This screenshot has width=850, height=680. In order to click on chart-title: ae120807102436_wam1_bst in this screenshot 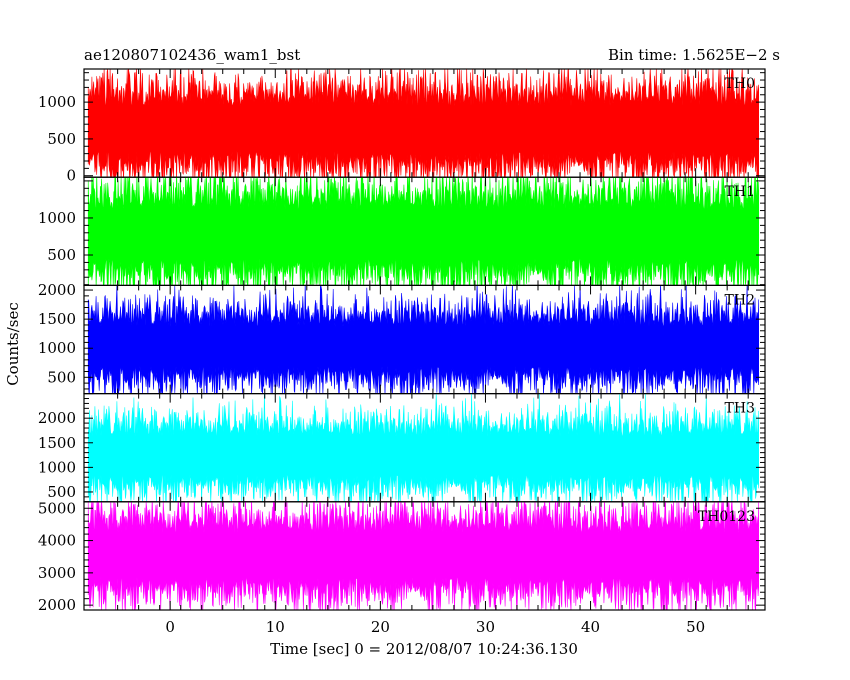, I will do `click(192, 55)`.